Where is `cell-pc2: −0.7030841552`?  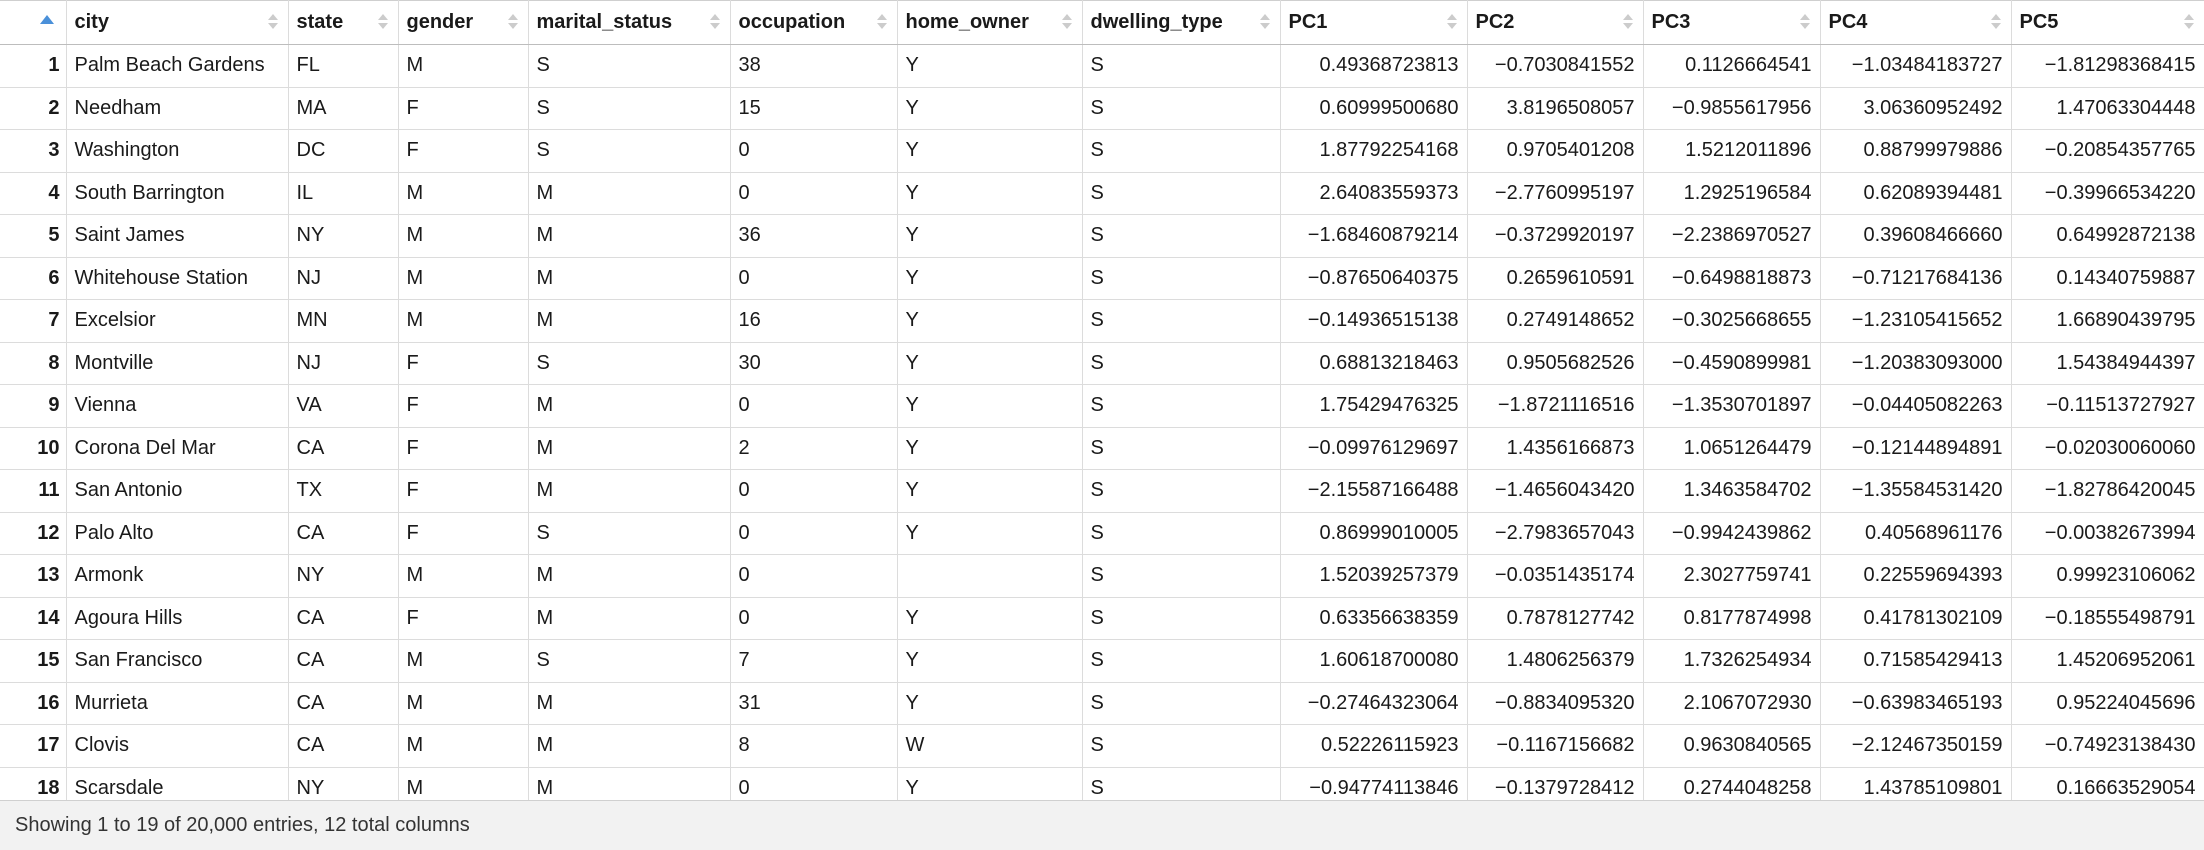 cell-pc2: −0.7030841552 is located at coordinates (1555, 66).